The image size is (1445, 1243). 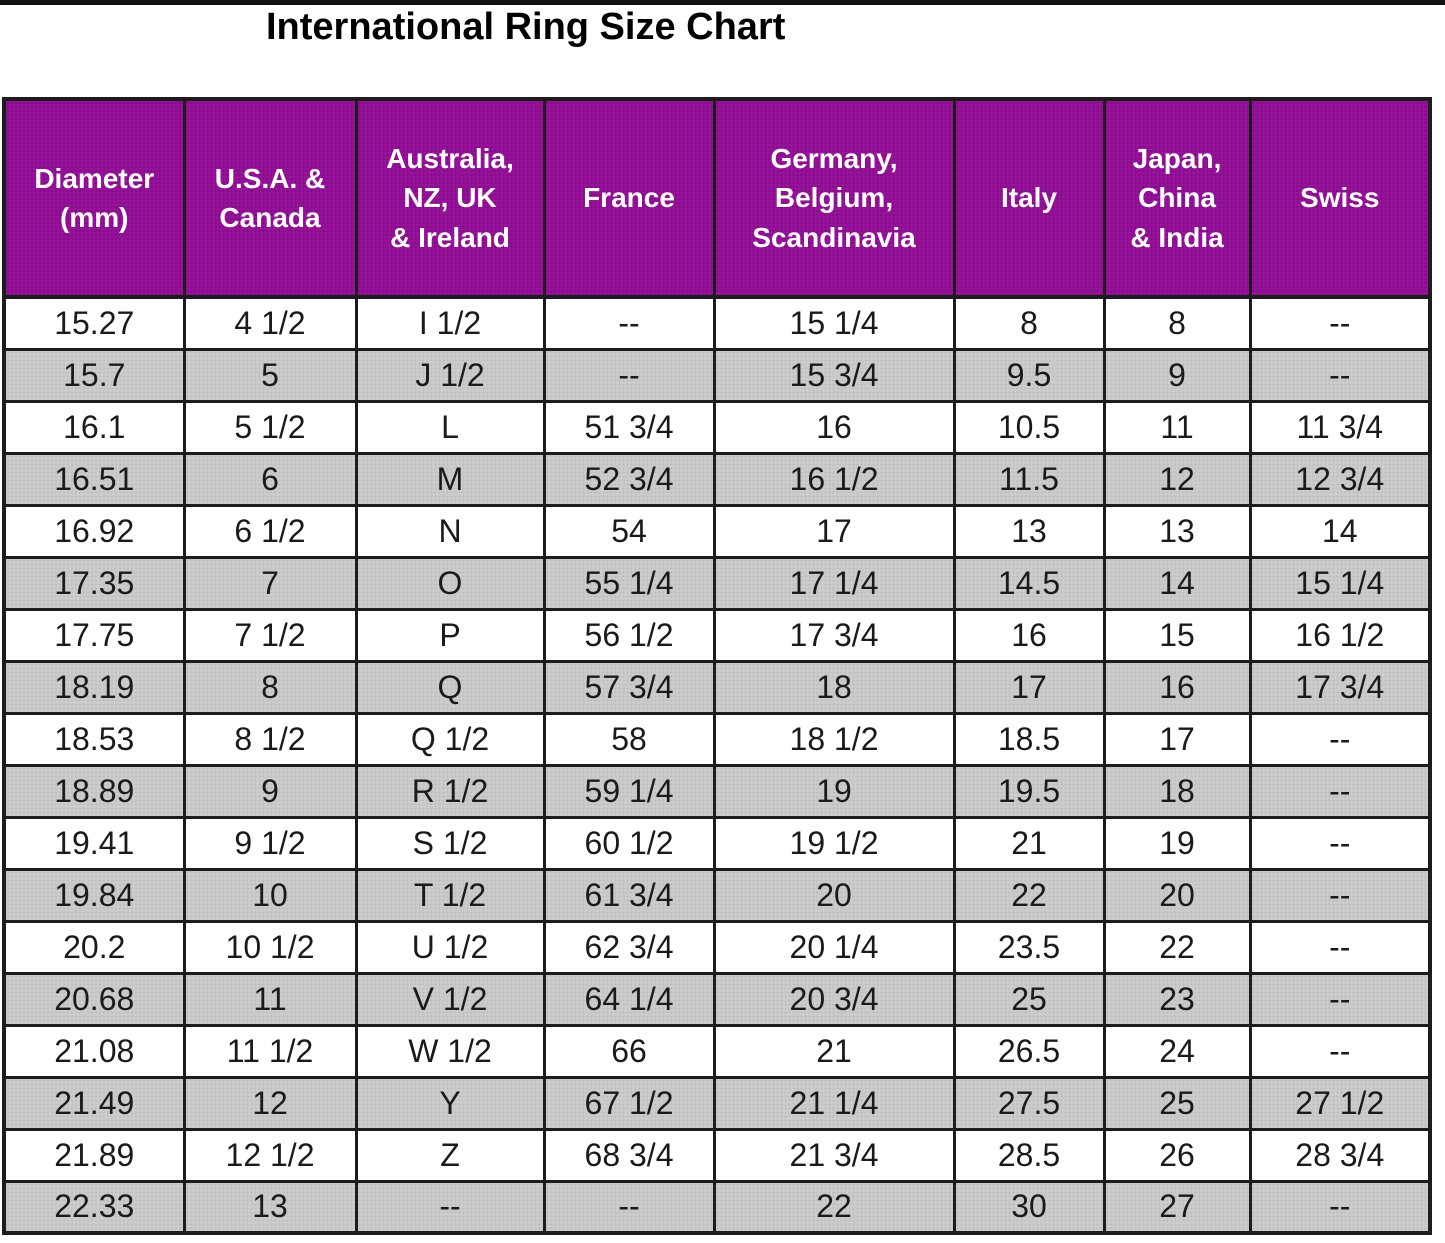 I want to click on table-cell: 20 3/4, so click(x=834, y=999).